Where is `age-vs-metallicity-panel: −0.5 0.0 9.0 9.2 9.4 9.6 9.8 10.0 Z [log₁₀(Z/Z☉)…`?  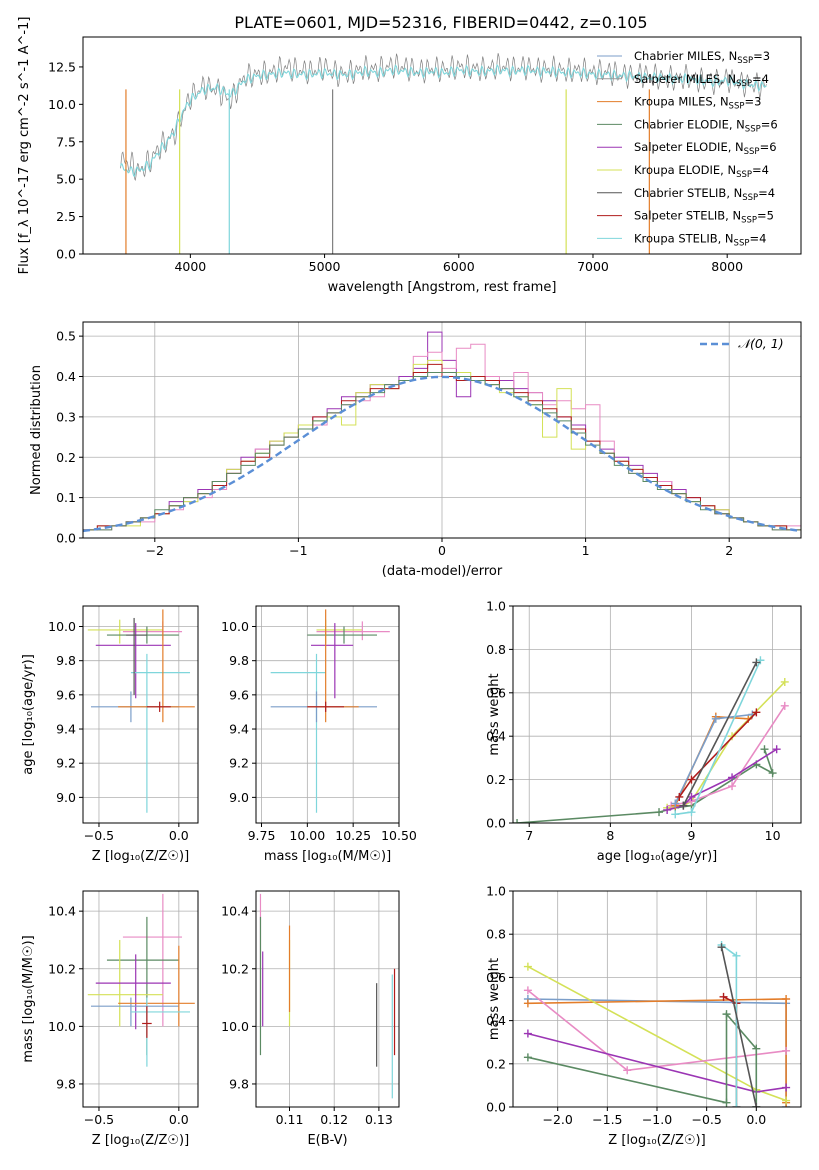 age-vs-metallicity-panel: −0.5 0.0 9.0 9.2 9.4 9.6 9.8 10.0 Z [log₁₀(Z/Z☉)… is located at coordinates (110, 734).